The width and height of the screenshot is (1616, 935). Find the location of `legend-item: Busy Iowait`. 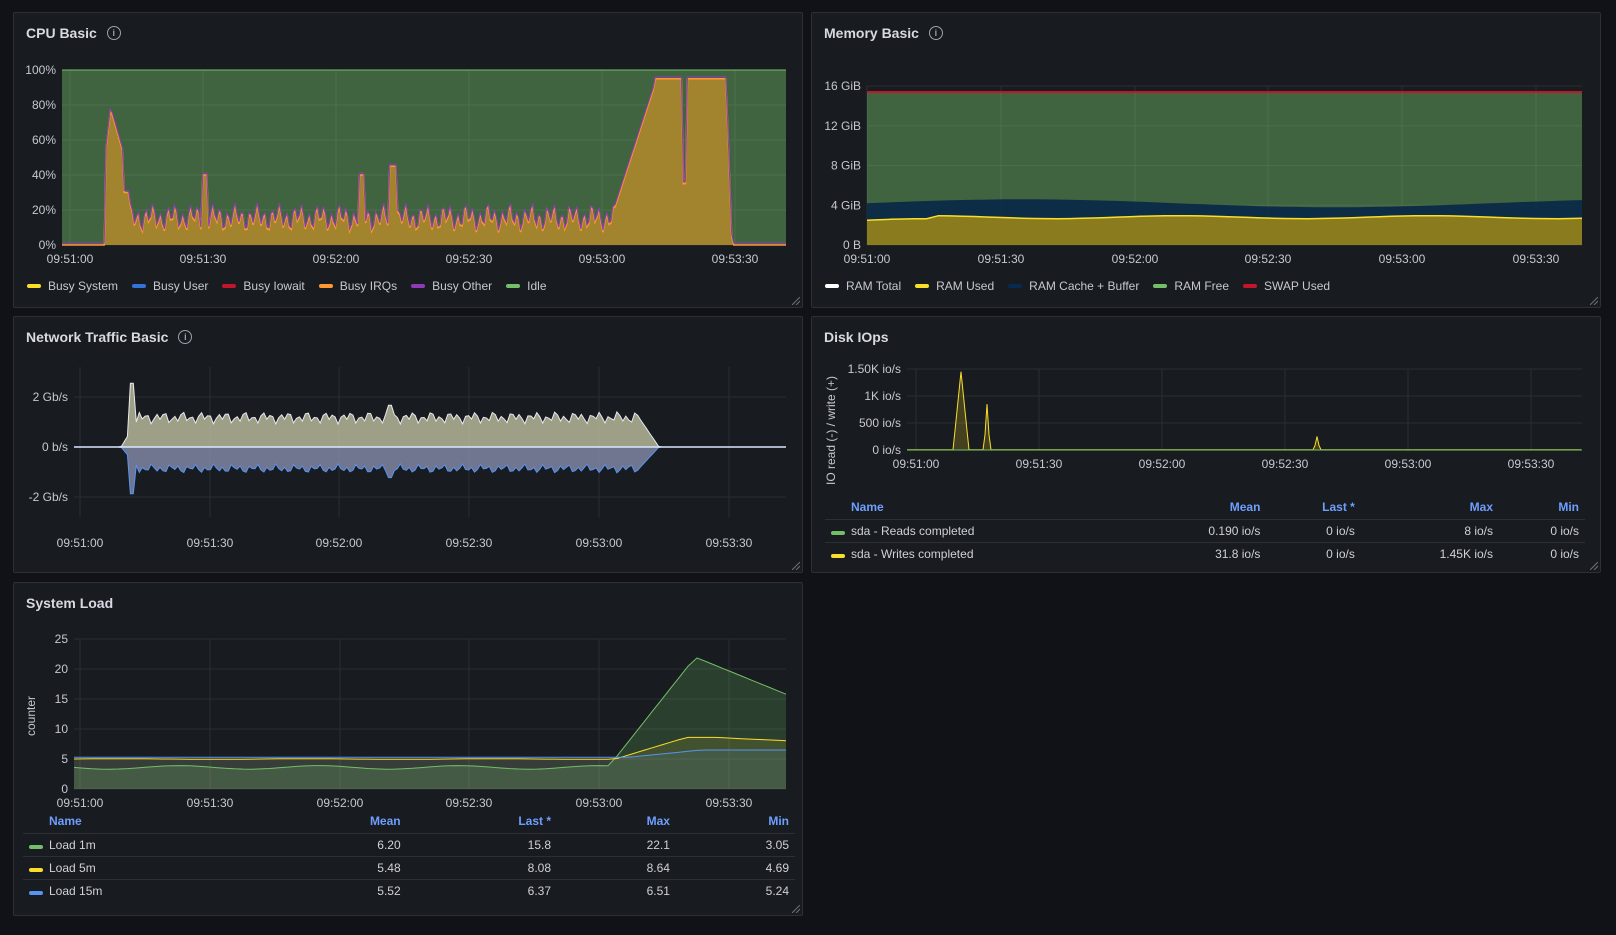

legend-item: Busy Iowait is located at coordinates (263, 286).